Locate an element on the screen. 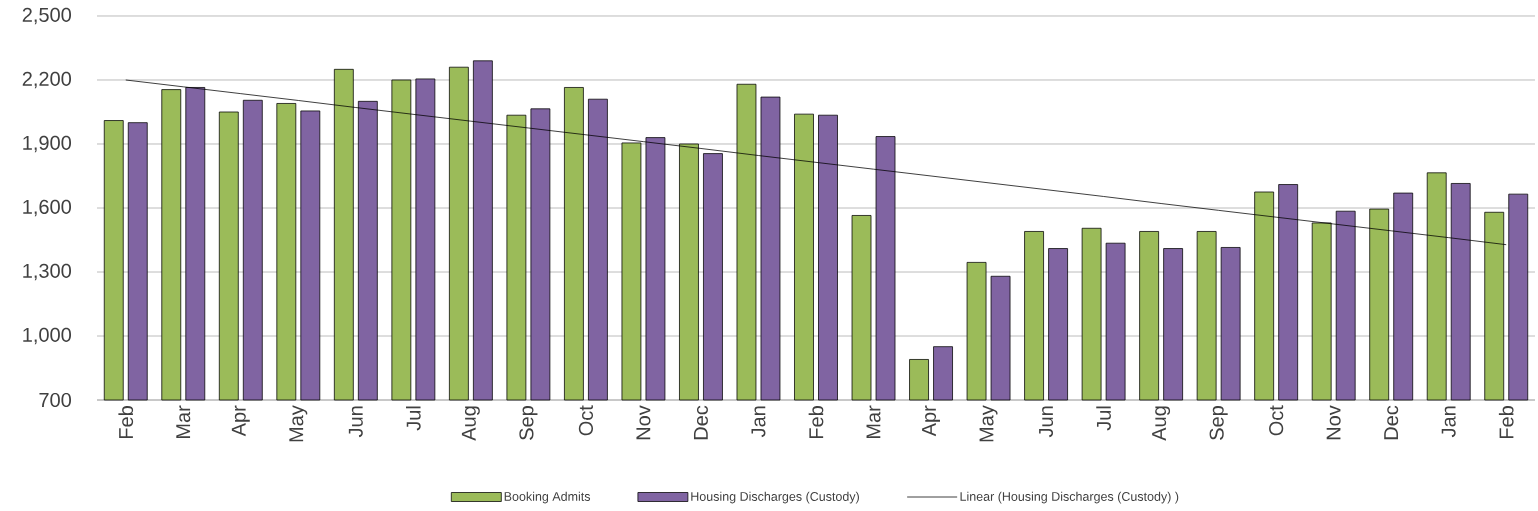 The height and width of the screenshot is (511, 1538). legend-label: Booking Admits is located at coordinates (547, 497).